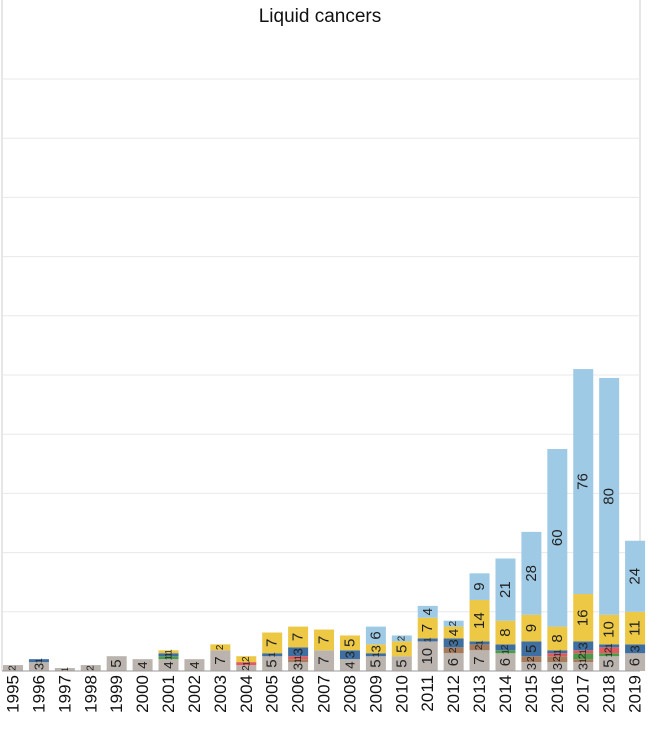 The height and width of the screenshot is (734, 662). I want to click on x-tick-label: 2018, so click(609, 694).